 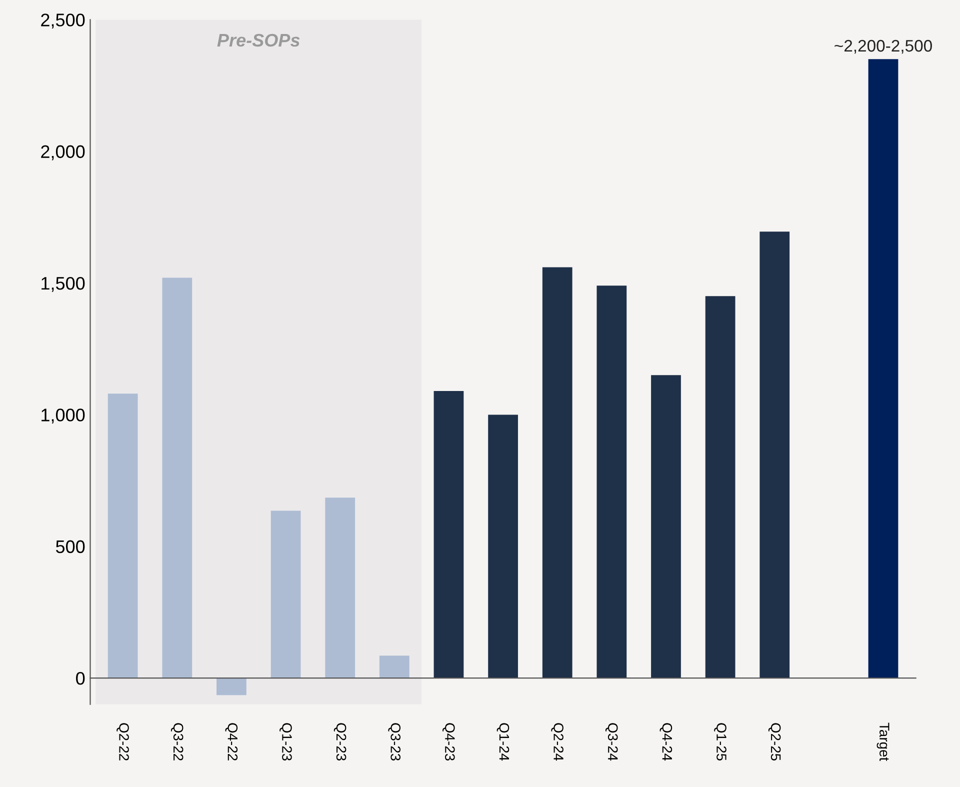 I want to click on band-label: Pre-SOPs, so click(x=258, y=40).